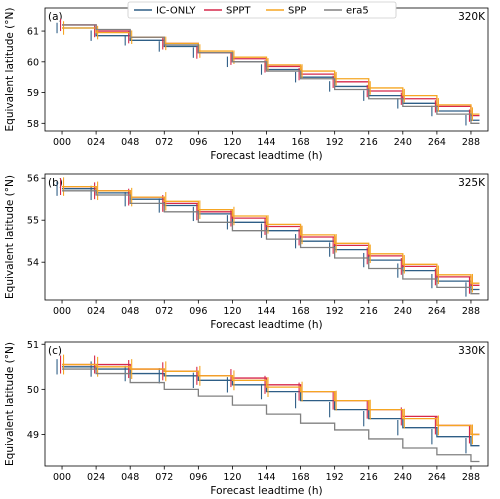  I want to click on y-tick-label: 58, so click(33, 124).